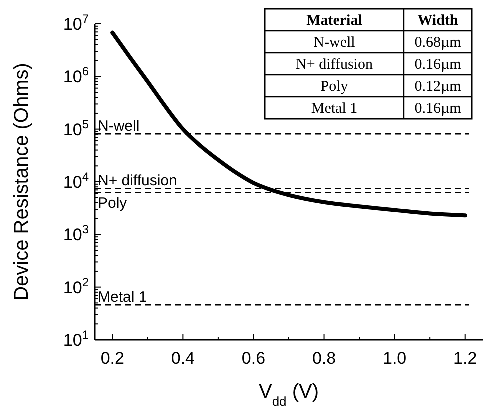 The width and height of the screenshot is (485, 411). What do you see at coordinates (76, 23) in the screenshot?
I see `y-tick-label: 10$^{7}$` at bounding box center [76, 23].